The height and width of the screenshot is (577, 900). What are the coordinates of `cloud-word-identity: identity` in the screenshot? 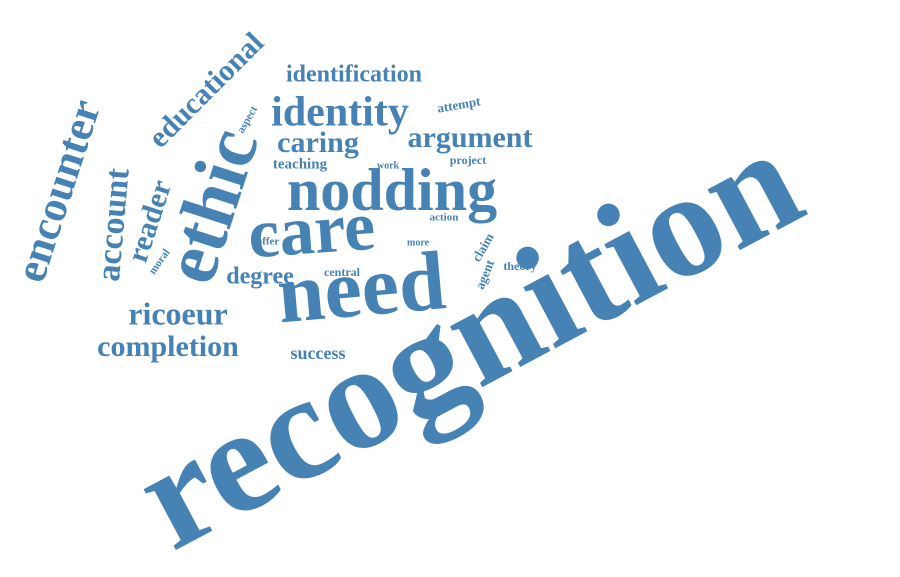 It's located at (340, 113).